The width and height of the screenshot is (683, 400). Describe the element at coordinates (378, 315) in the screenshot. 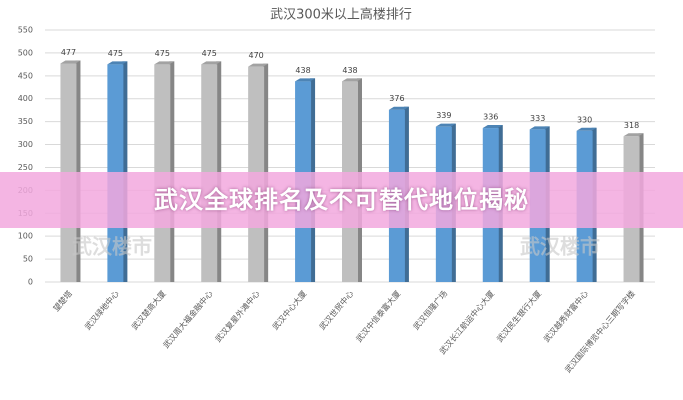

I see `x-tick-label: 武汉中信泰富大厦` at that location.